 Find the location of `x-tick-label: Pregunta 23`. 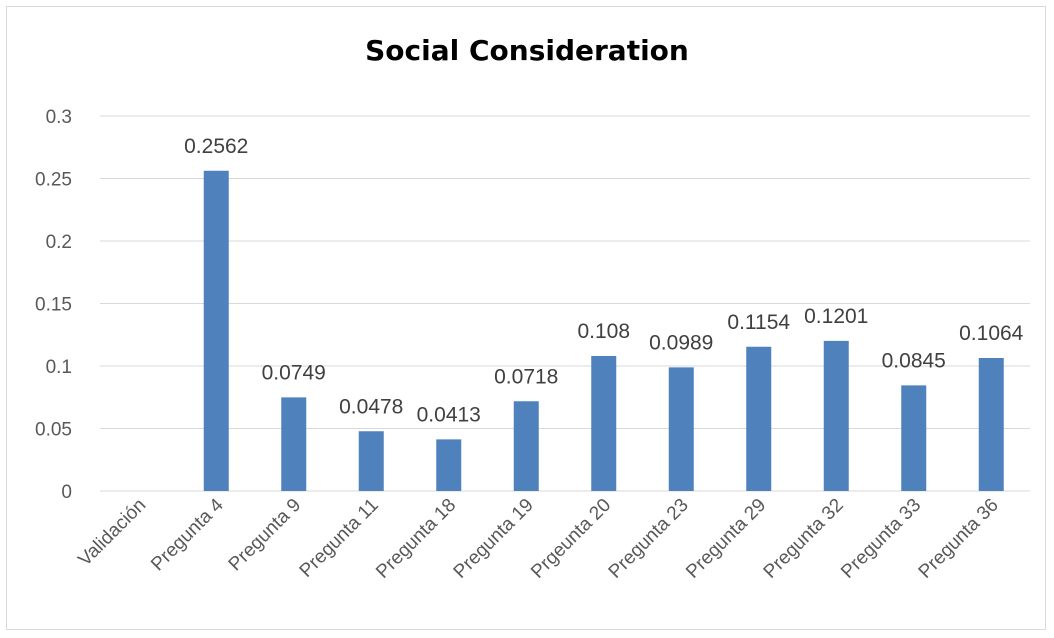

x-tick-label: Pregunta 23 is located at coordinates (649, 539).